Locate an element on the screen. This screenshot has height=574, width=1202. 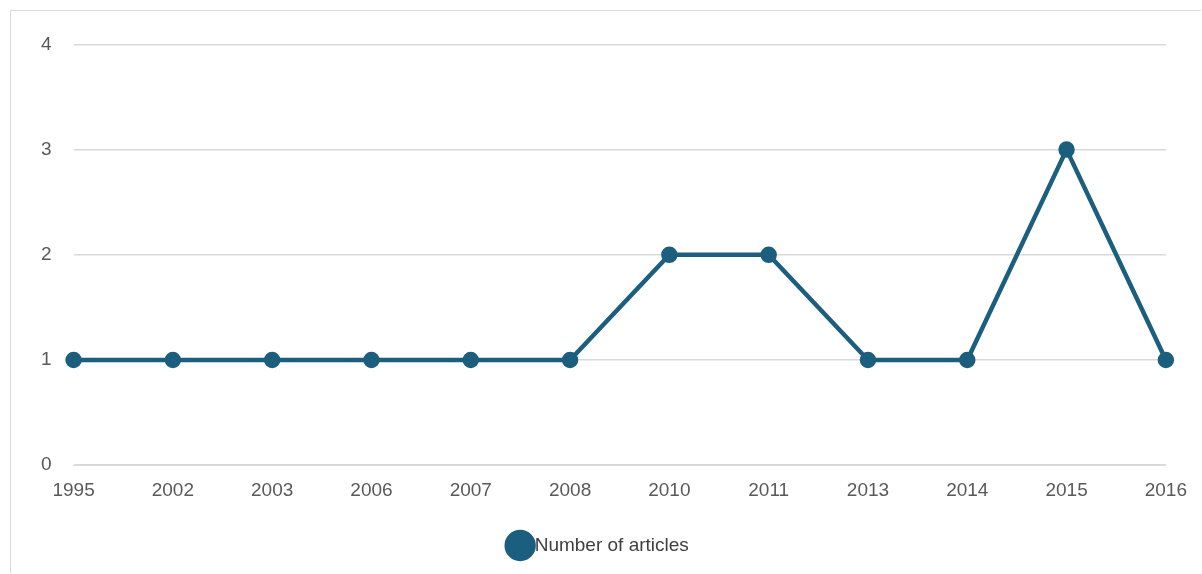
x-tick-label: 1995 is located at coordinates (73, 489).